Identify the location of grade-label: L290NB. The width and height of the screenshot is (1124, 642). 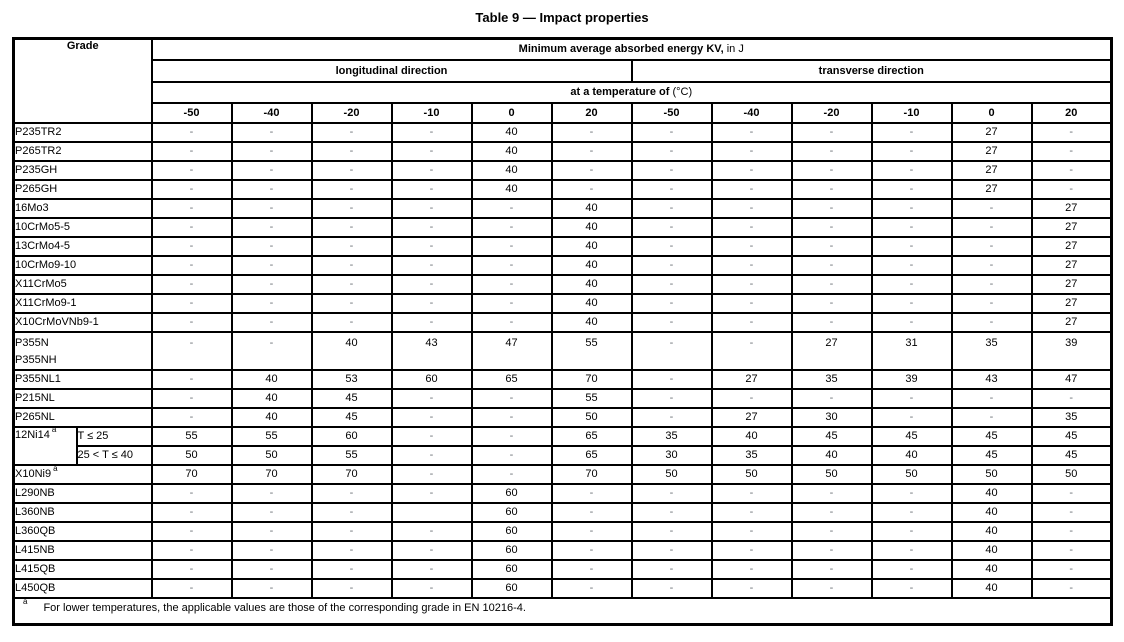
(35, 493).